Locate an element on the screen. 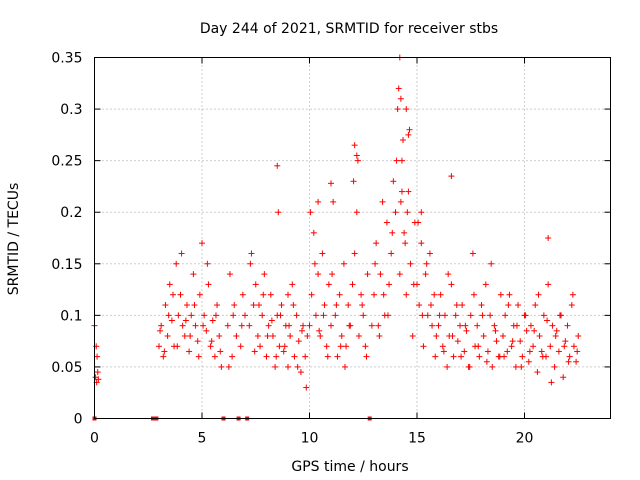  y-tick-label: 0.1 is located at coordinates (71, 316).